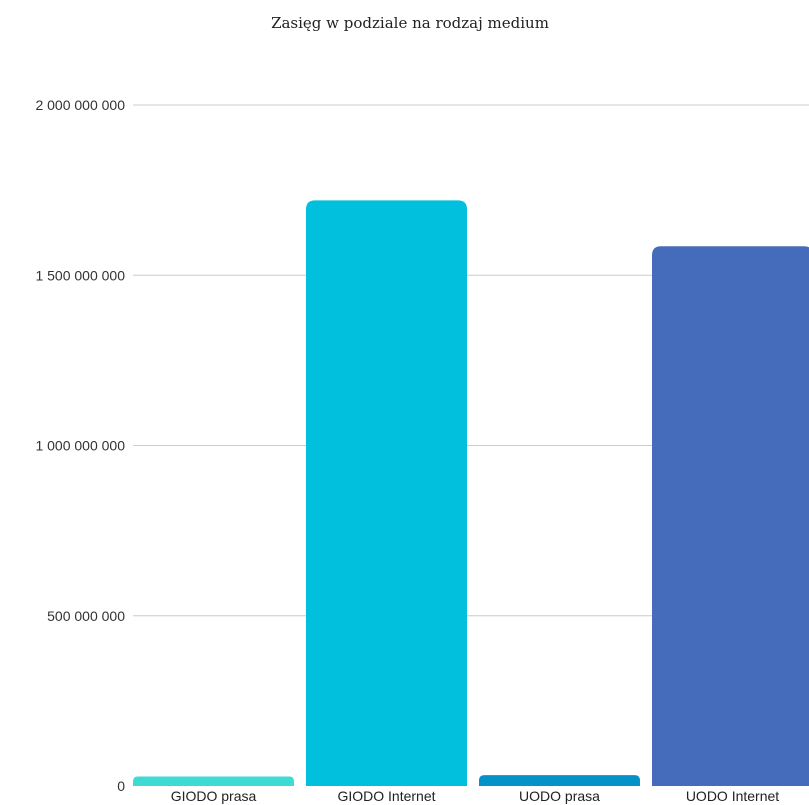  Describe the element at coordinates (80, 105) in the screenshot. I see `y-tick-label: 2 000 000 000` at that location.